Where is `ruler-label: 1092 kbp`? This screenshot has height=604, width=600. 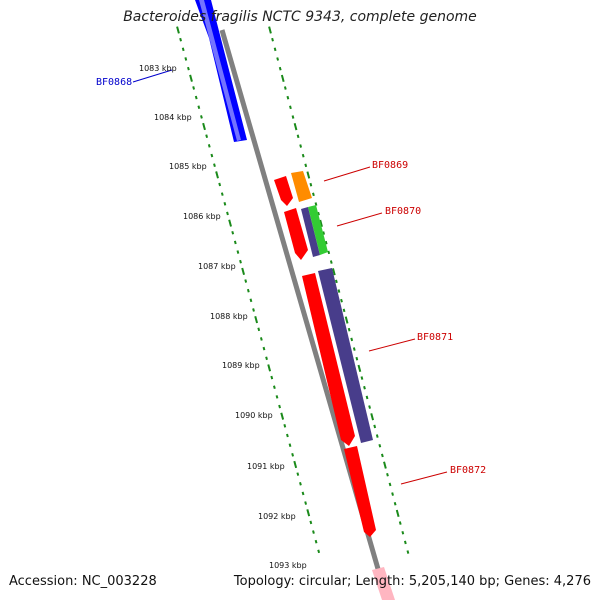
ruler-label: 1092 kbp is located at coordinates (277, 516).